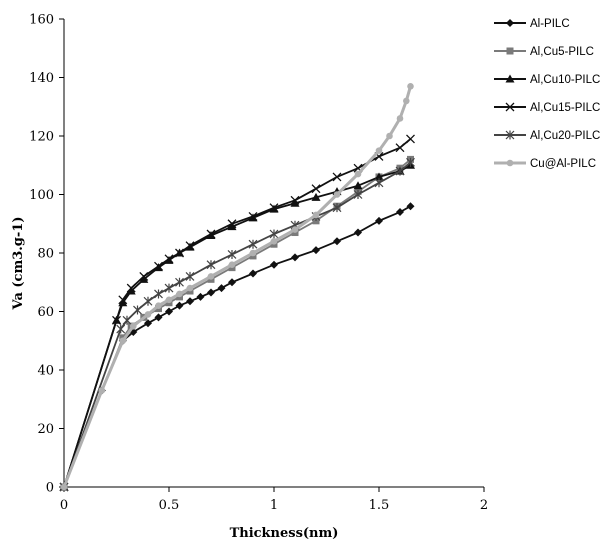 The height and width of the screenshot is (544, 606). What do you see at coordinates (379, 505) in the screenshot?
I see `x-tick-label: 1.5` at bounding box center [379, 505].